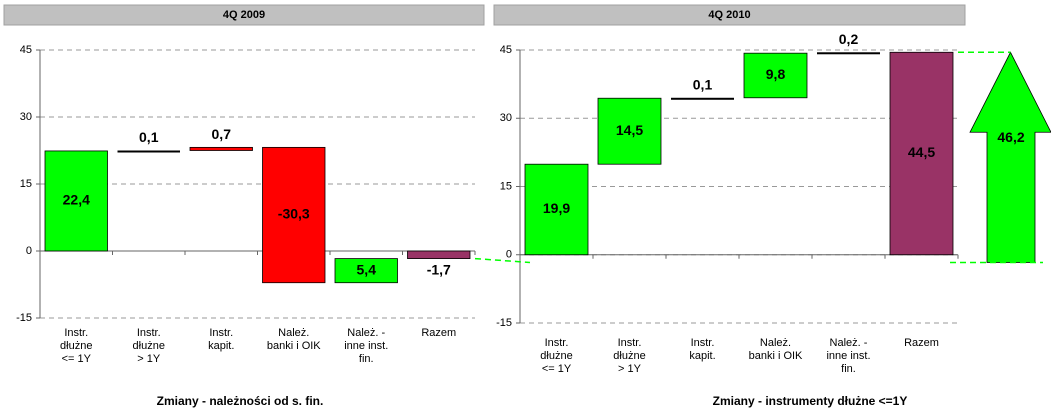  I want to click on value-label: 9,8, so click(776, 74).